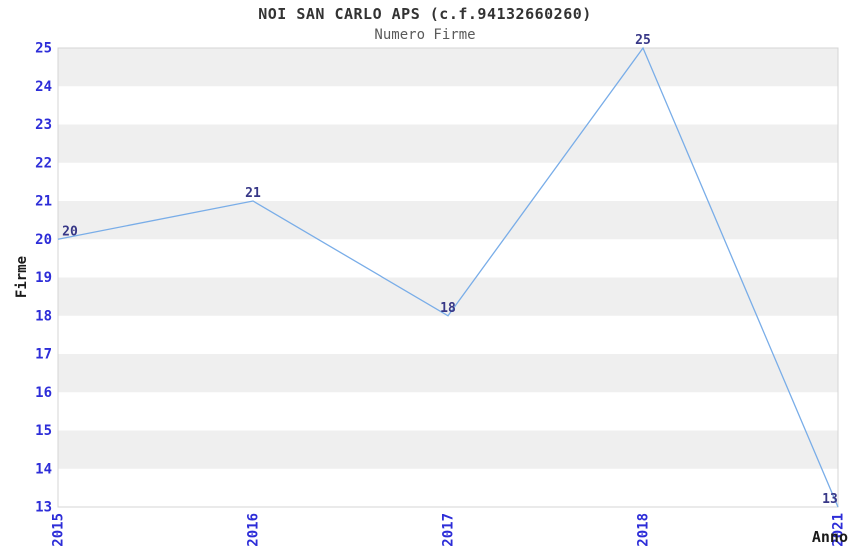 The width and height of the screenshot is (850, 550). What do you see at coordinates (43, 278) in the screenshot?
I see `y-tick-label: 19` at bounding box center [43, 278].